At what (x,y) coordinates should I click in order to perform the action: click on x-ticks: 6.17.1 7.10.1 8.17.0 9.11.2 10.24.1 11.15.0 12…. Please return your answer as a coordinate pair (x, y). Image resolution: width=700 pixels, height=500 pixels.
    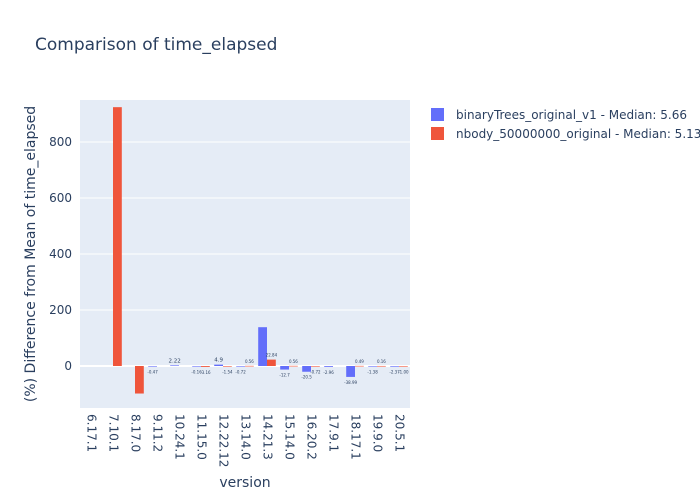
    Looking at the image, I should click on (246, 440).